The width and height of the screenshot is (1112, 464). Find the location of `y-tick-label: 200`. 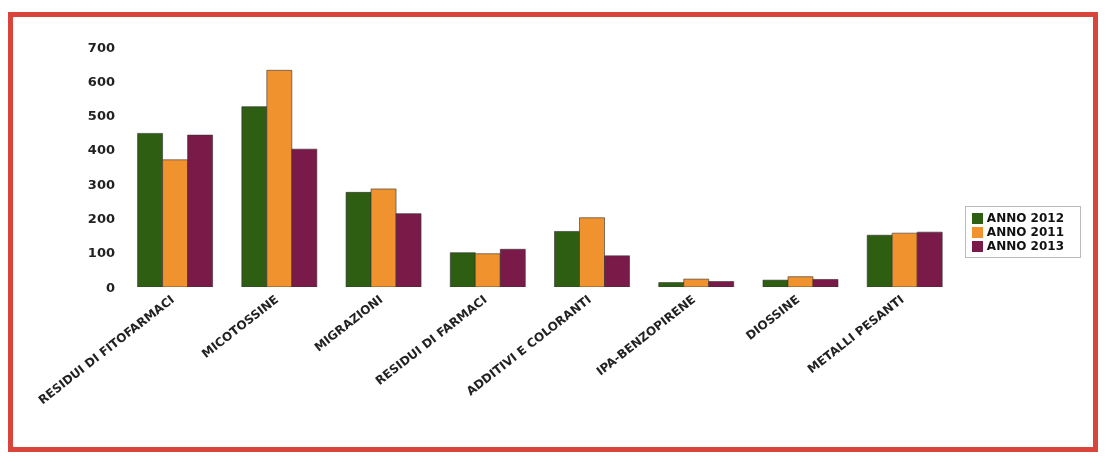

y-tick-label: 200 is located at coordinates (101, 219).